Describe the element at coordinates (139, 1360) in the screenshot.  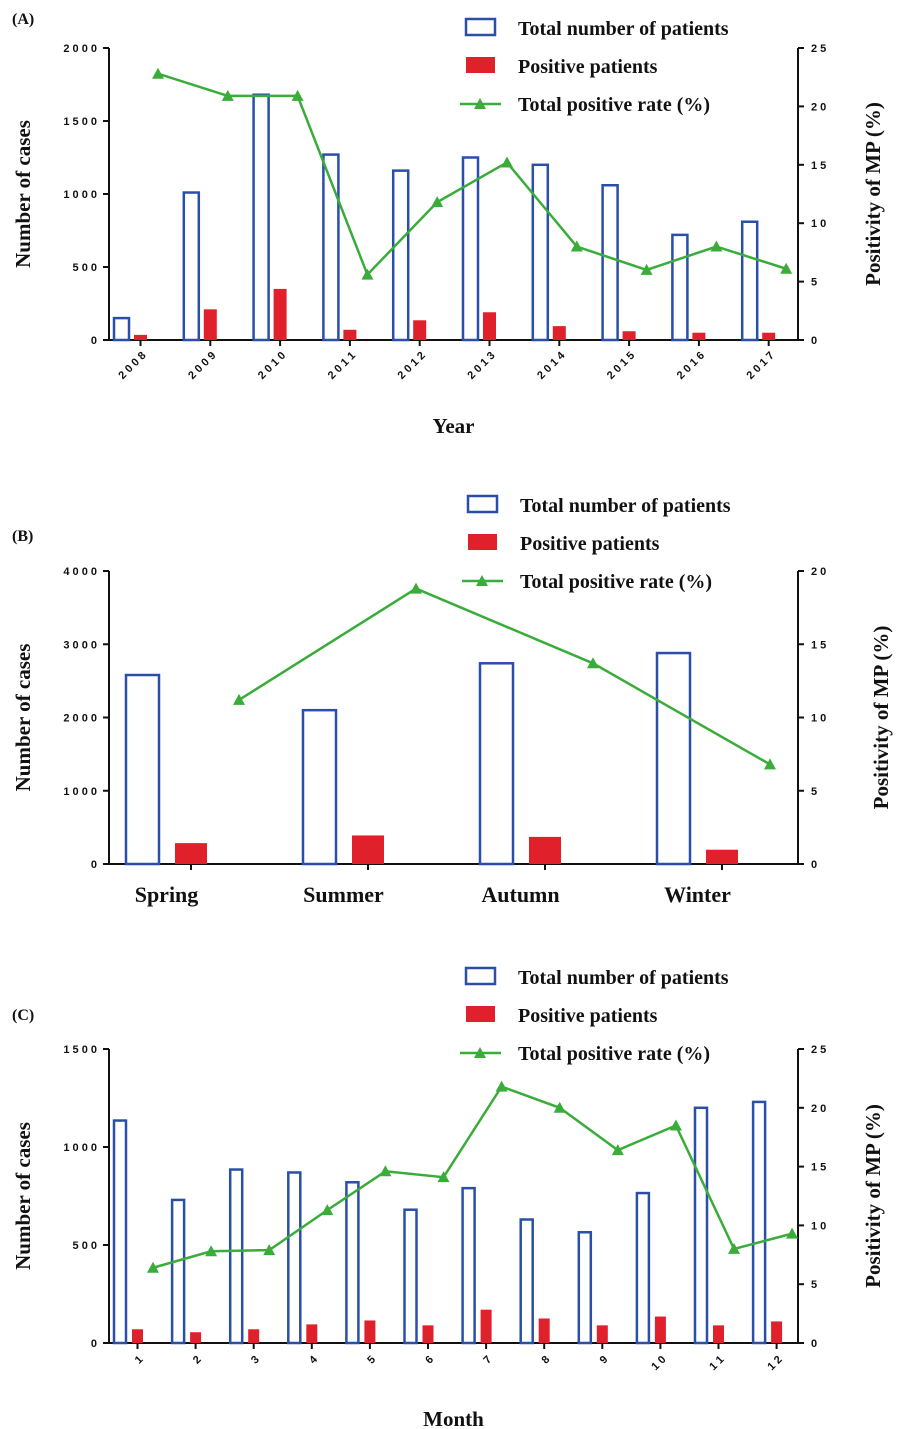
I see `x-tick-label: 1` at that location.